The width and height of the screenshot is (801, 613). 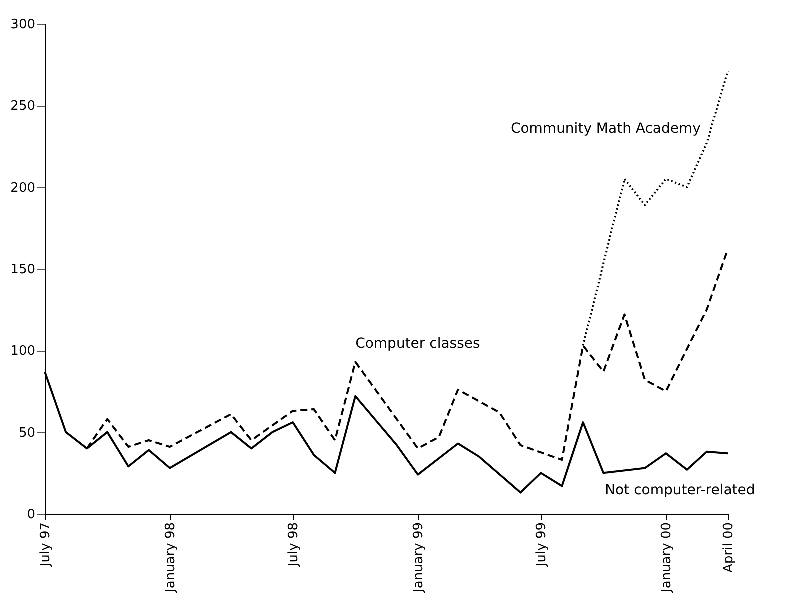 I want to click on y-tick-label: 200, so click(x=23, y=188).